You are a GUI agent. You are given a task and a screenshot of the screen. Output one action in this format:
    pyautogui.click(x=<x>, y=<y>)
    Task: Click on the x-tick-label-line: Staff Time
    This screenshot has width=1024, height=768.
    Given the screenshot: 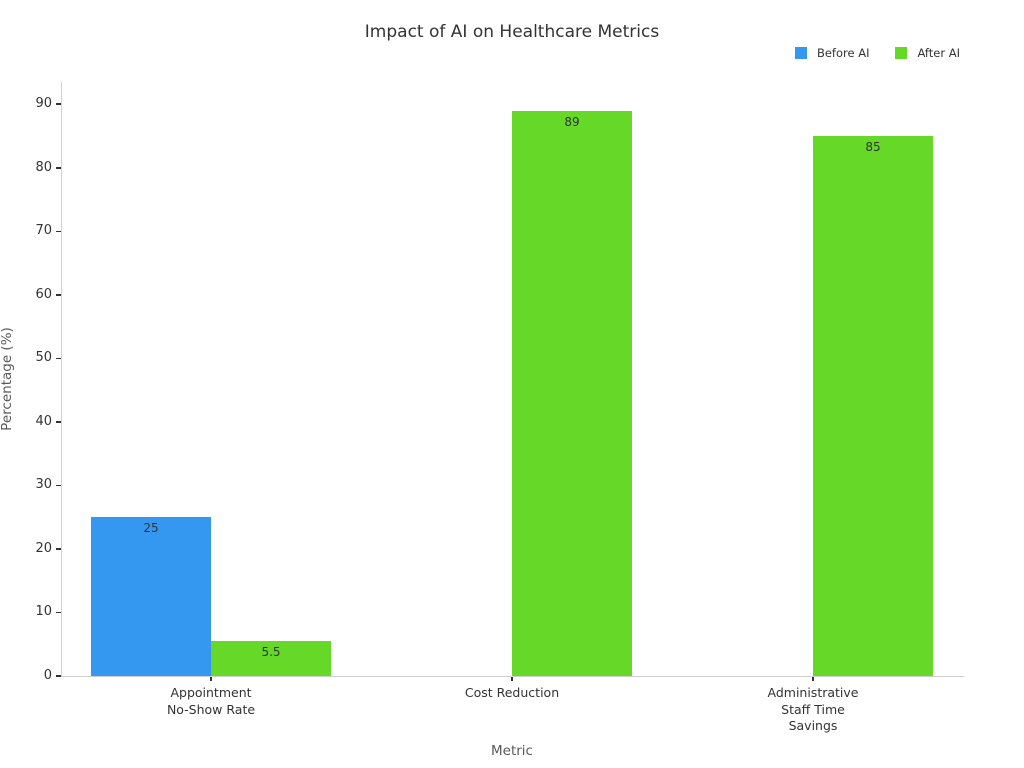 What is the action you would take?
    pyautogui.click(x=813, y=709)
    